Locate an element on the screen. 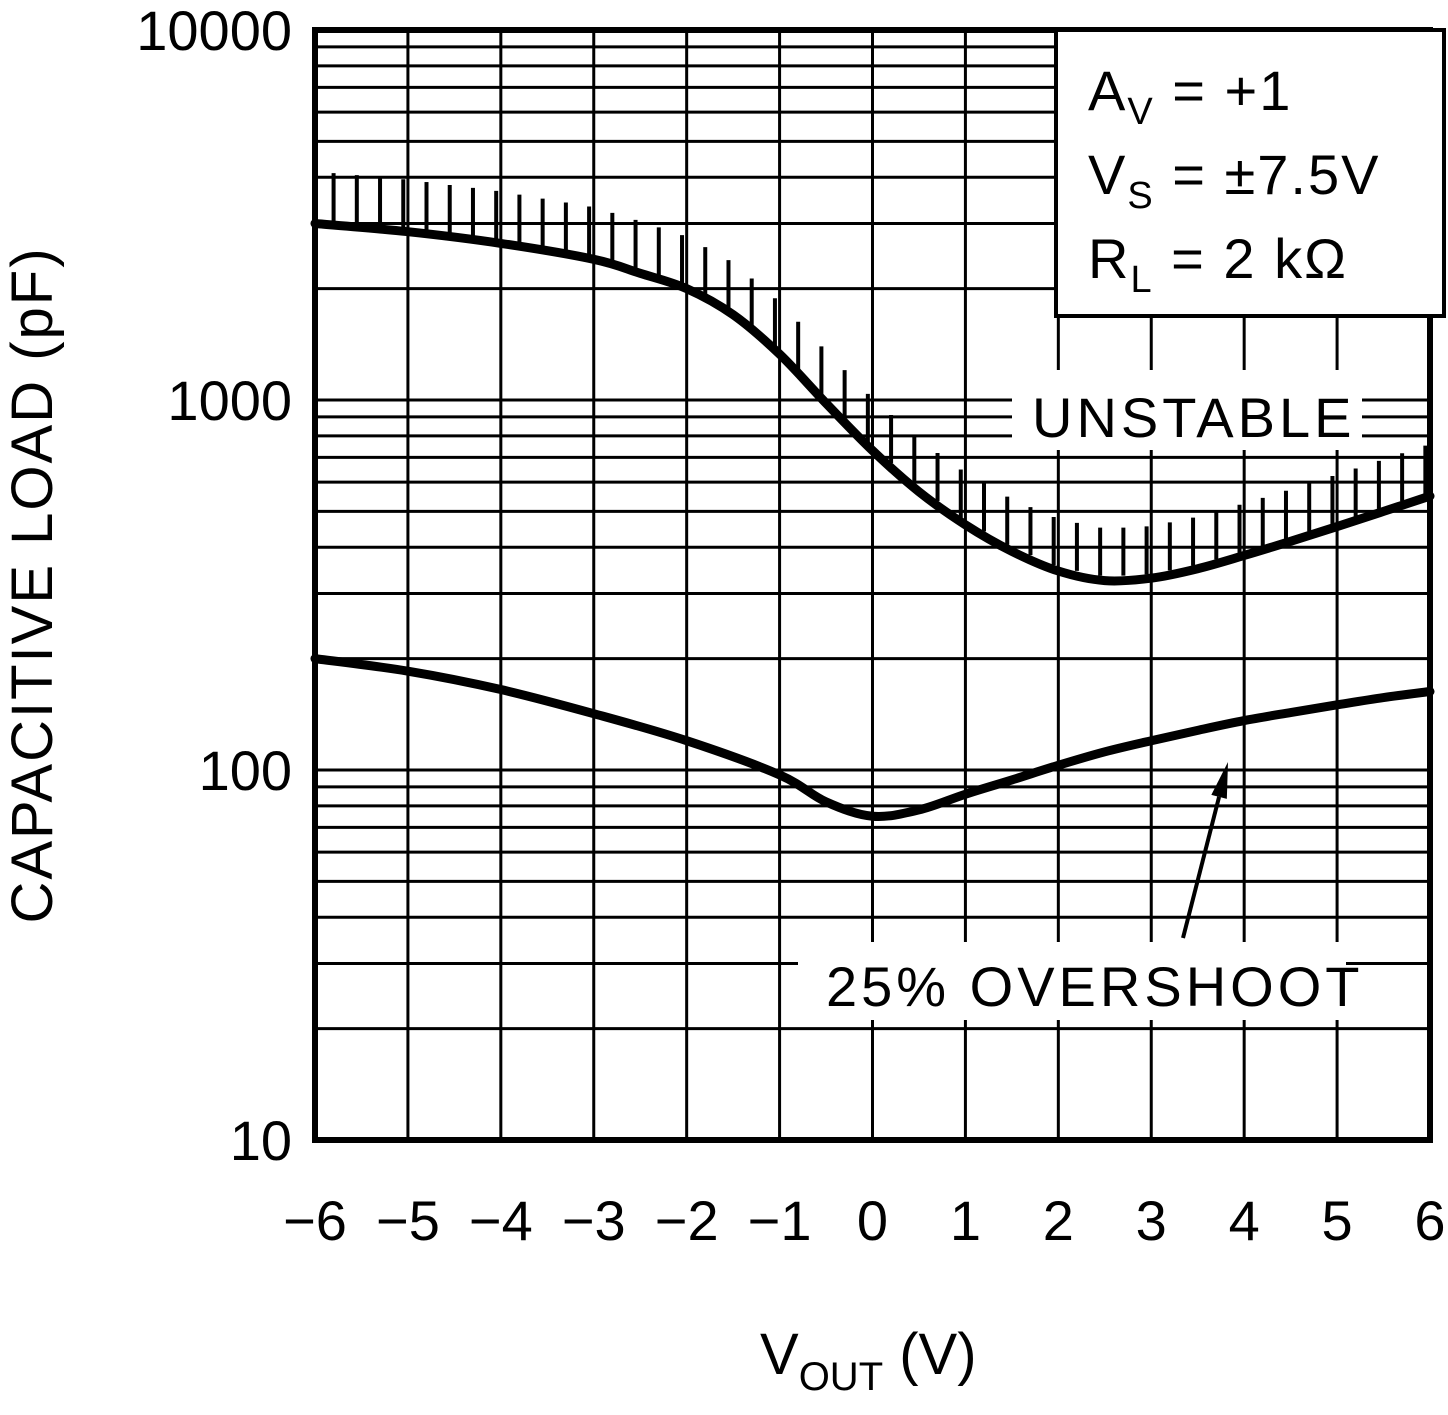  x-tick-label: −3 is located at coordinates (594, 1220).